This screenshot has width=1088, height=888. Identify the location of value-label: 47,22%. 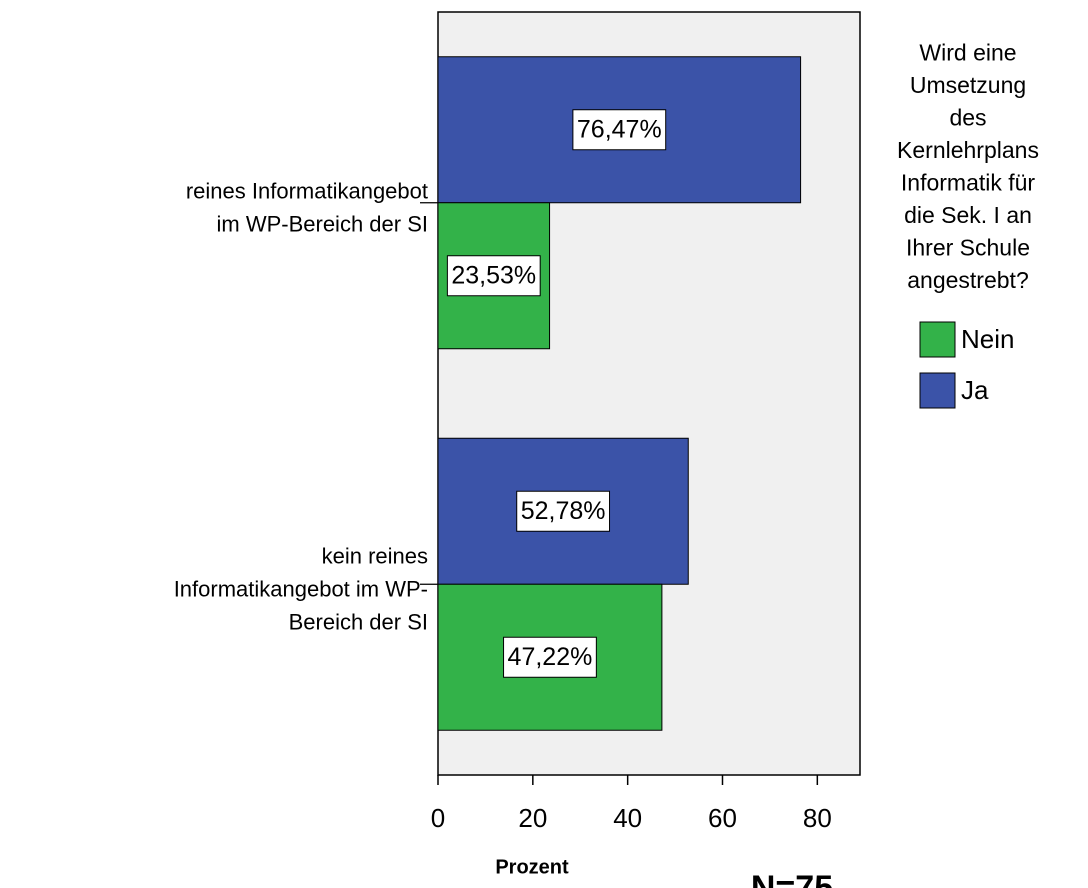
(550, 657).